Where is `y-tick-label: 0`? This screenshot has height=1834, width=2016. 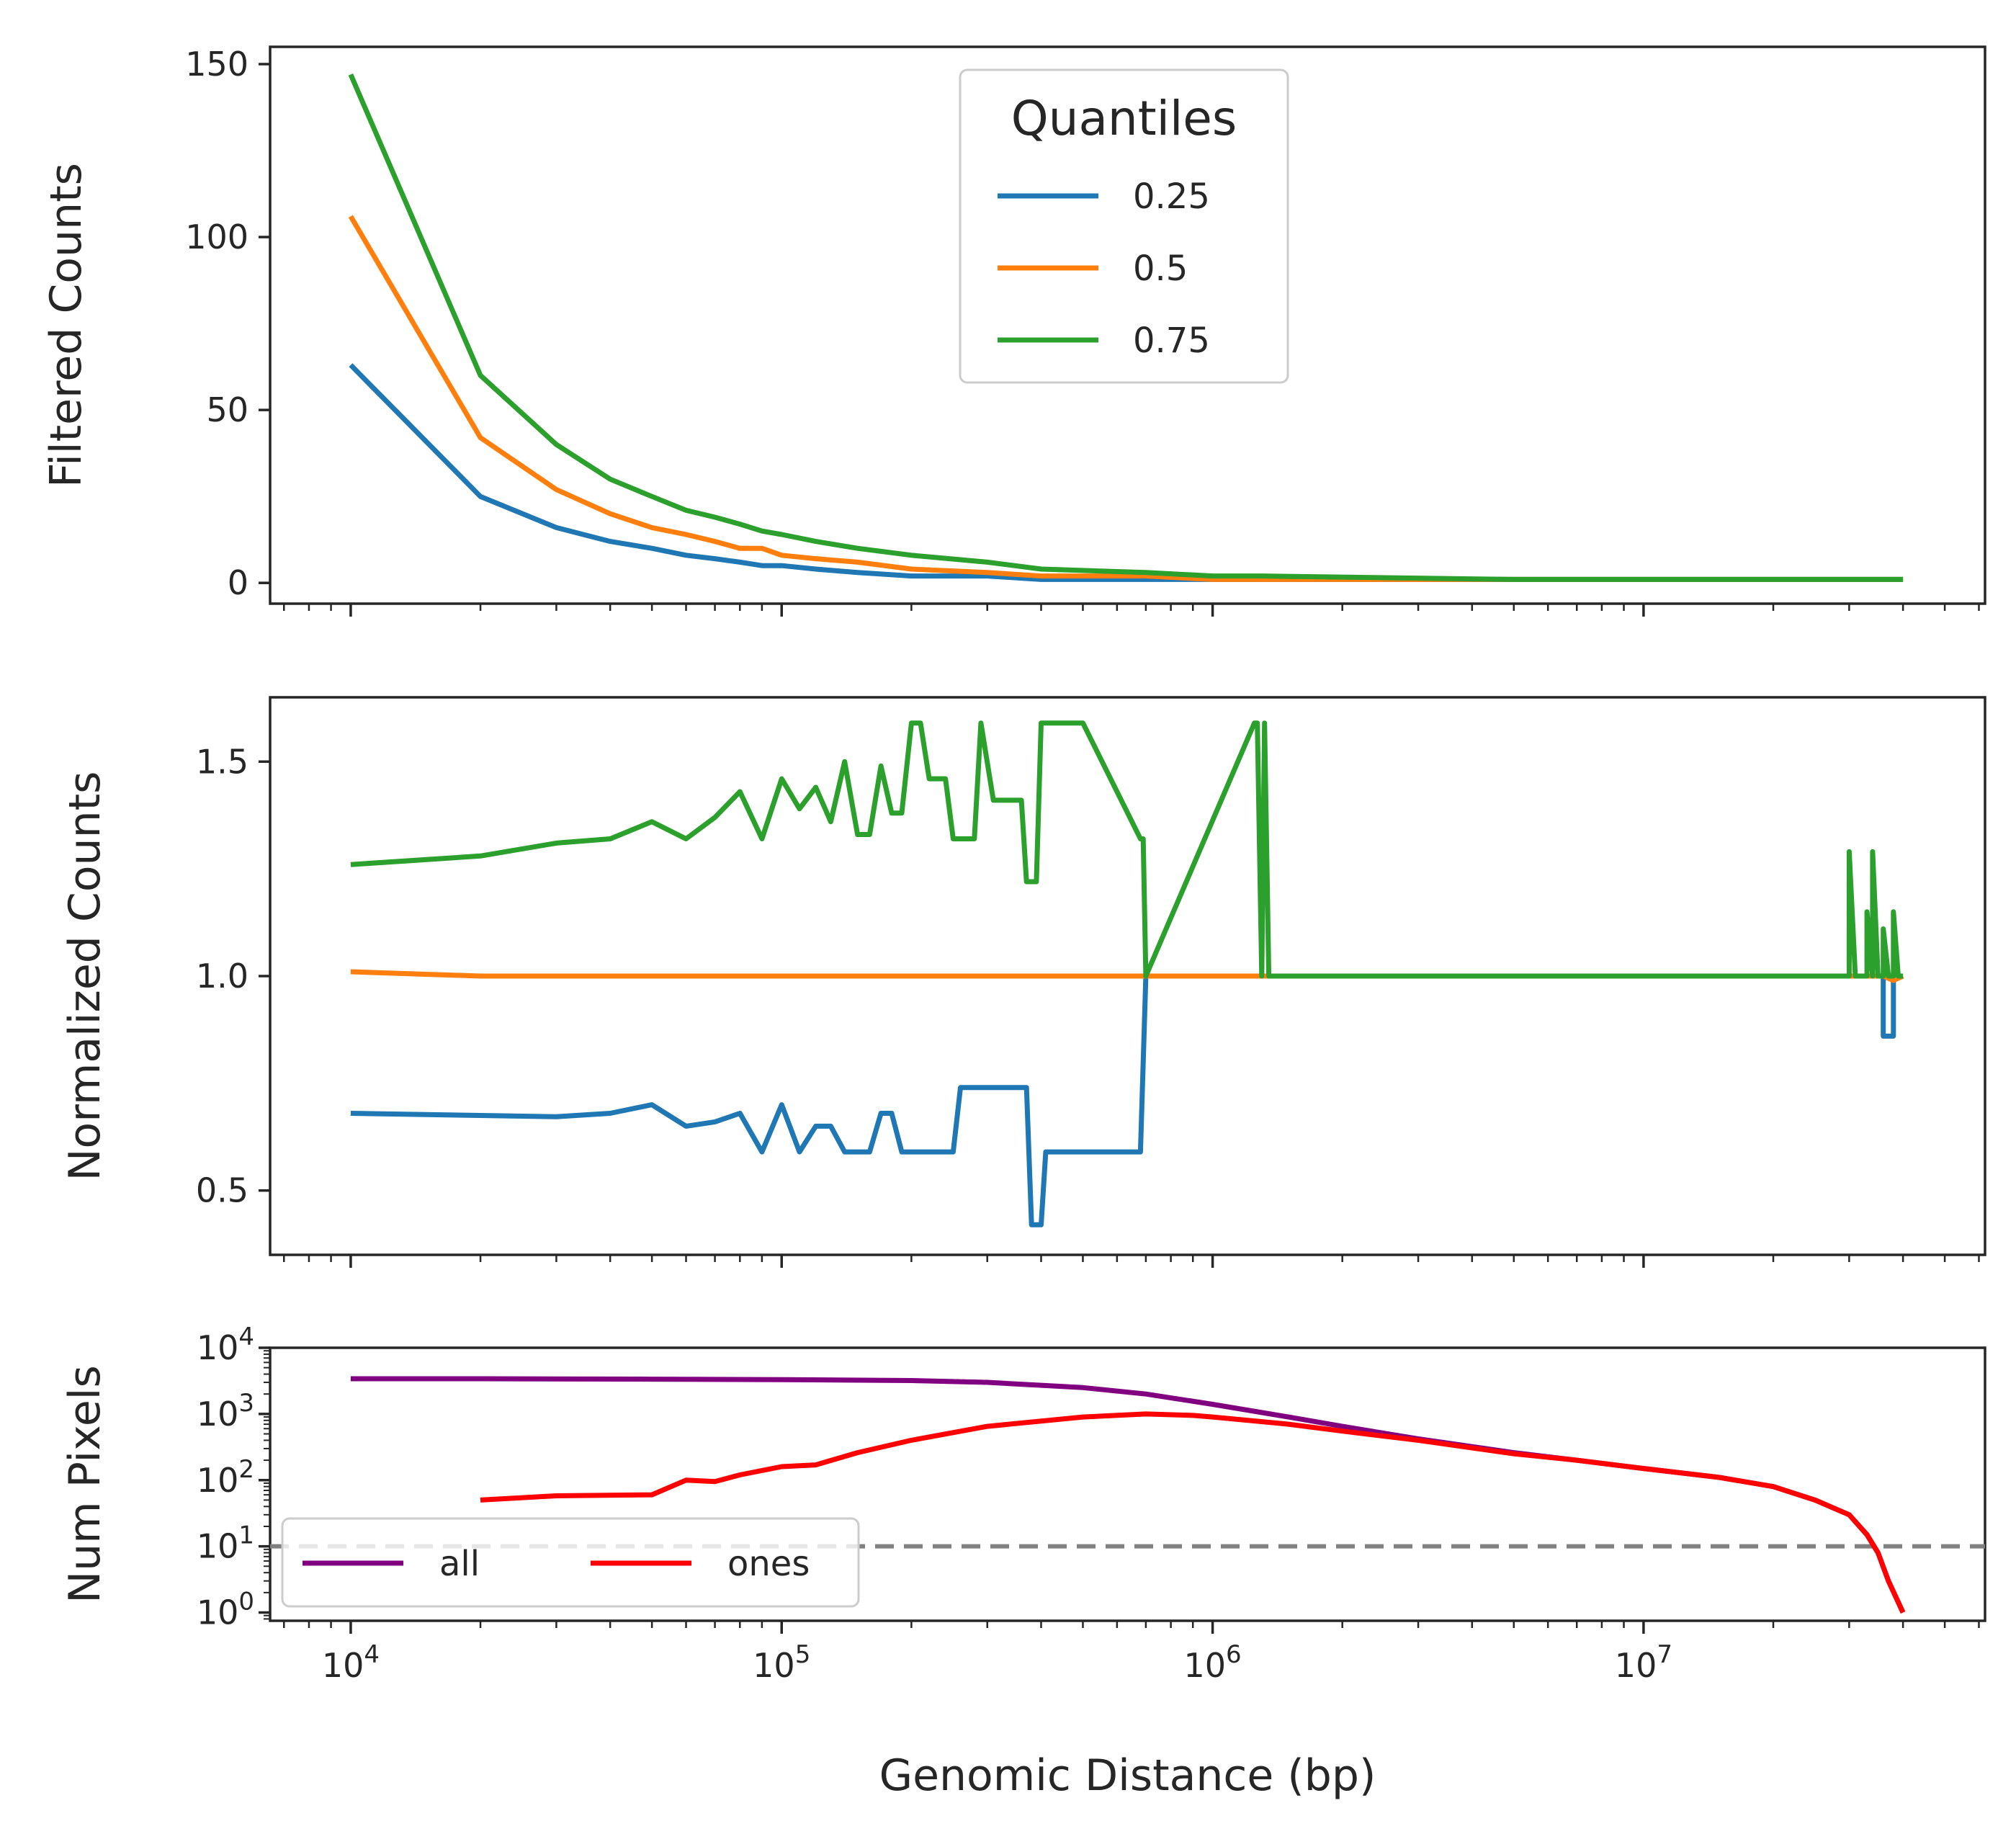
y-tick-label: 0 is located at coordinates (238, 582).